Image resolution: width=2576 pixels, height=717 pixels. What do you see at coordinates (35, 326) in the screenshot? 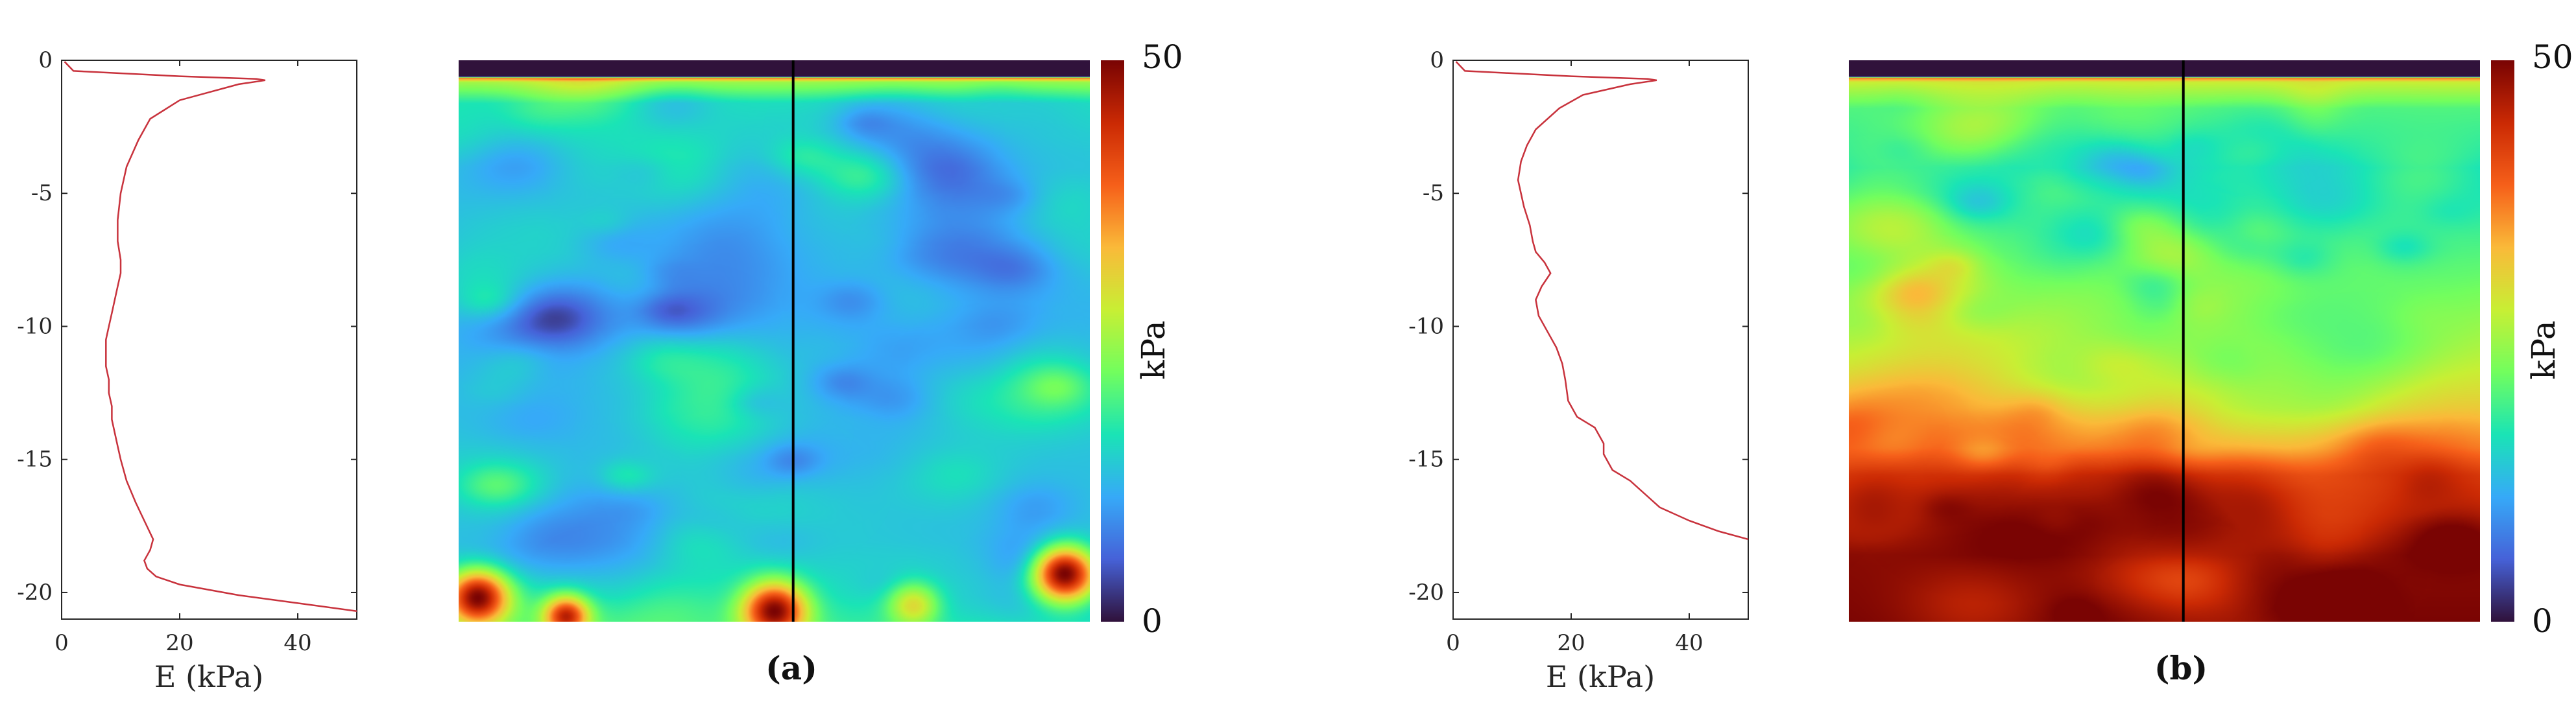
I see `profile-a-ytick-label: -10` at bounding box center [35, 326].